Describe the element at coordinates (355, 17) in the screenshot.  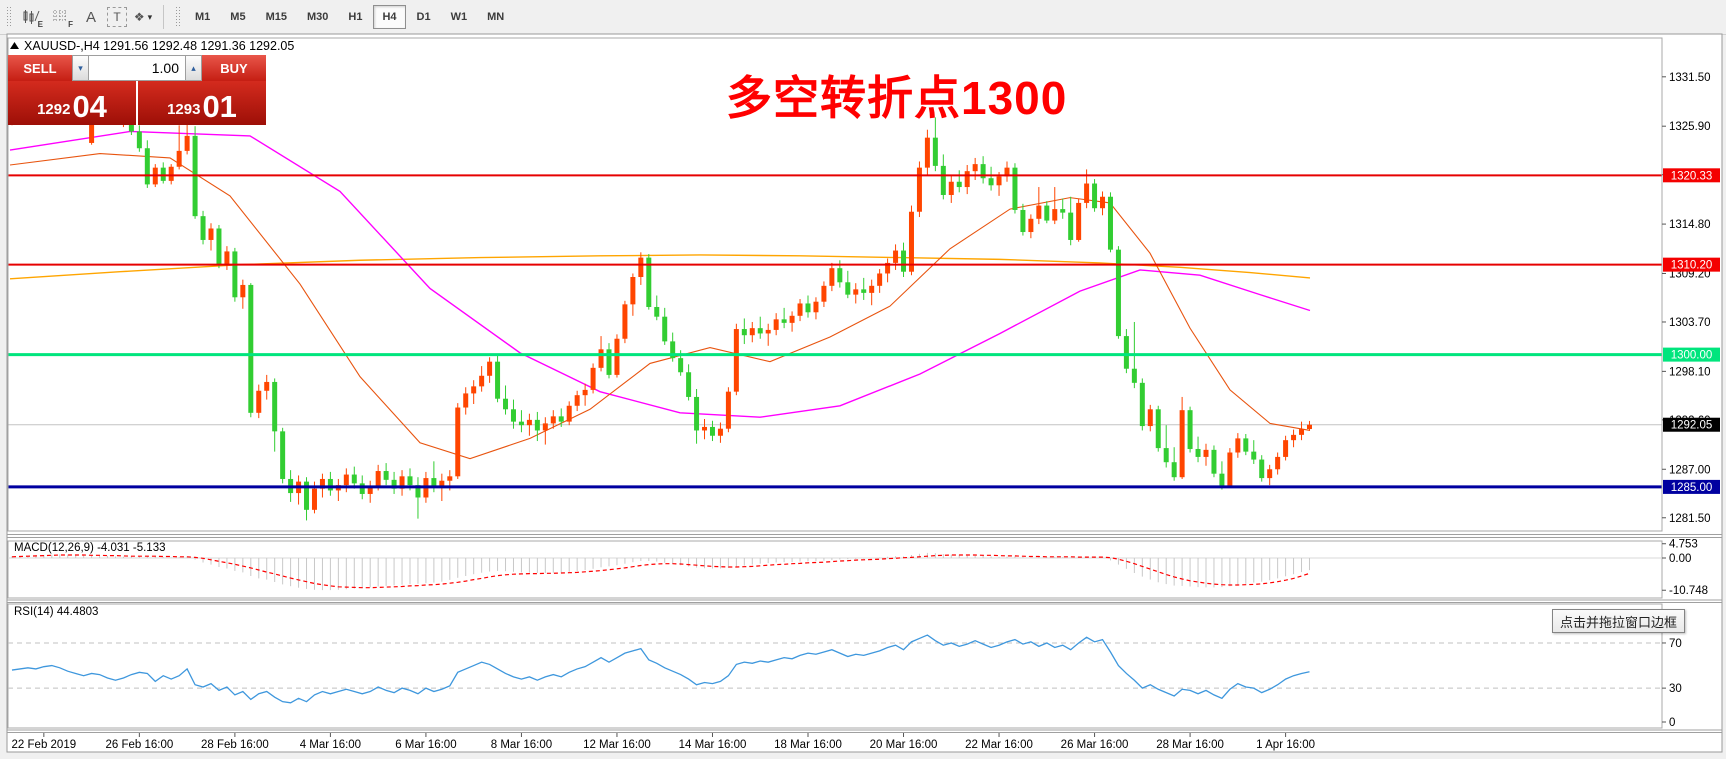
I see `timeframe-button-h1: H1` at that location.